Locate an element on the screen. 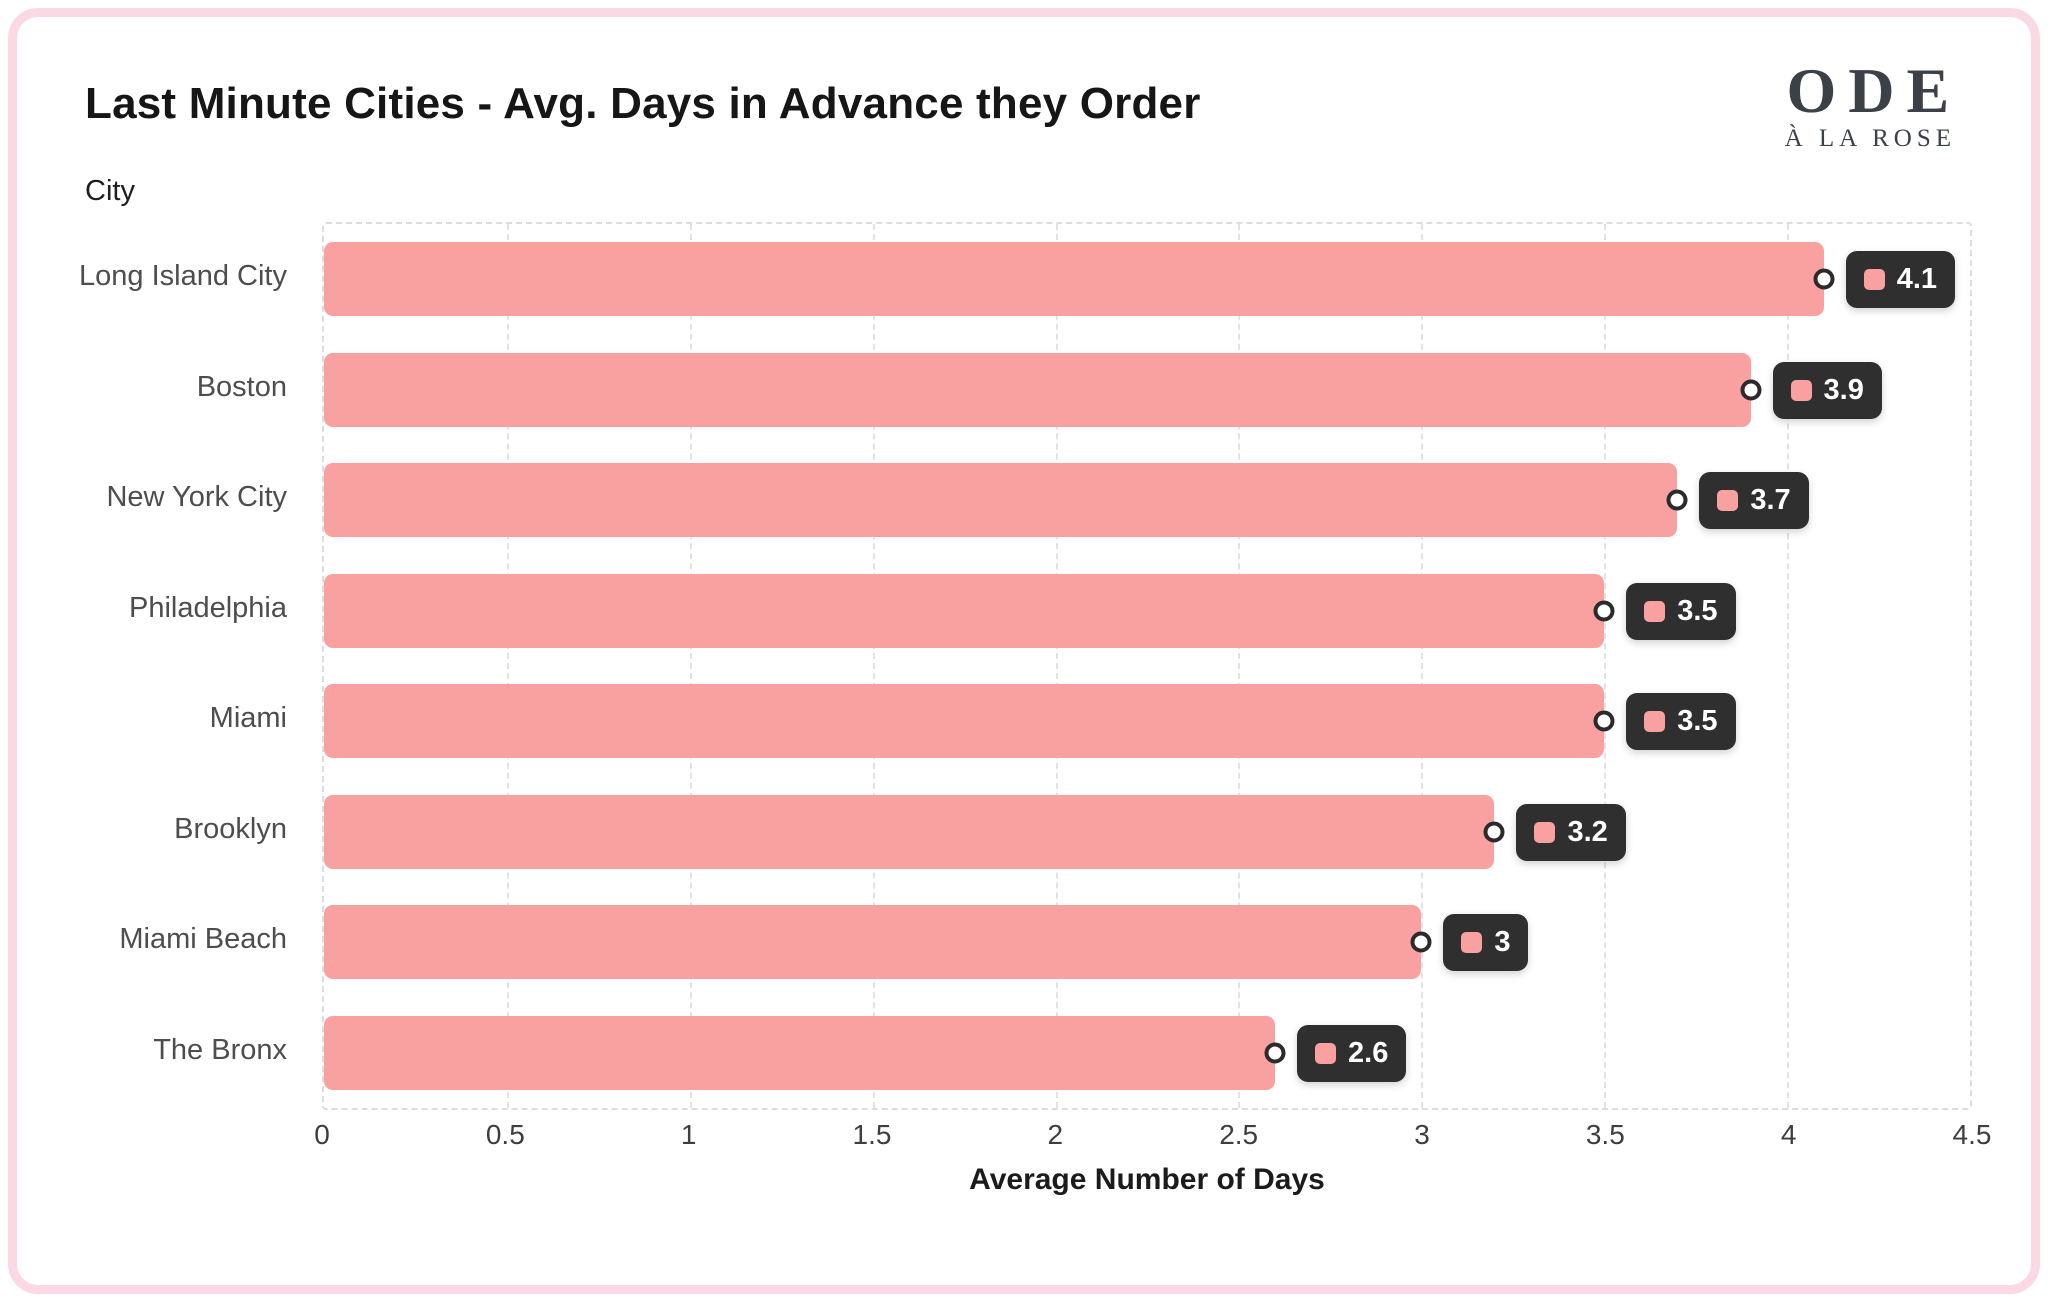 Image resolution: width=2048 pixels, height=1302 pixels. bar-philadelphia is located at coordinates (964, 610).